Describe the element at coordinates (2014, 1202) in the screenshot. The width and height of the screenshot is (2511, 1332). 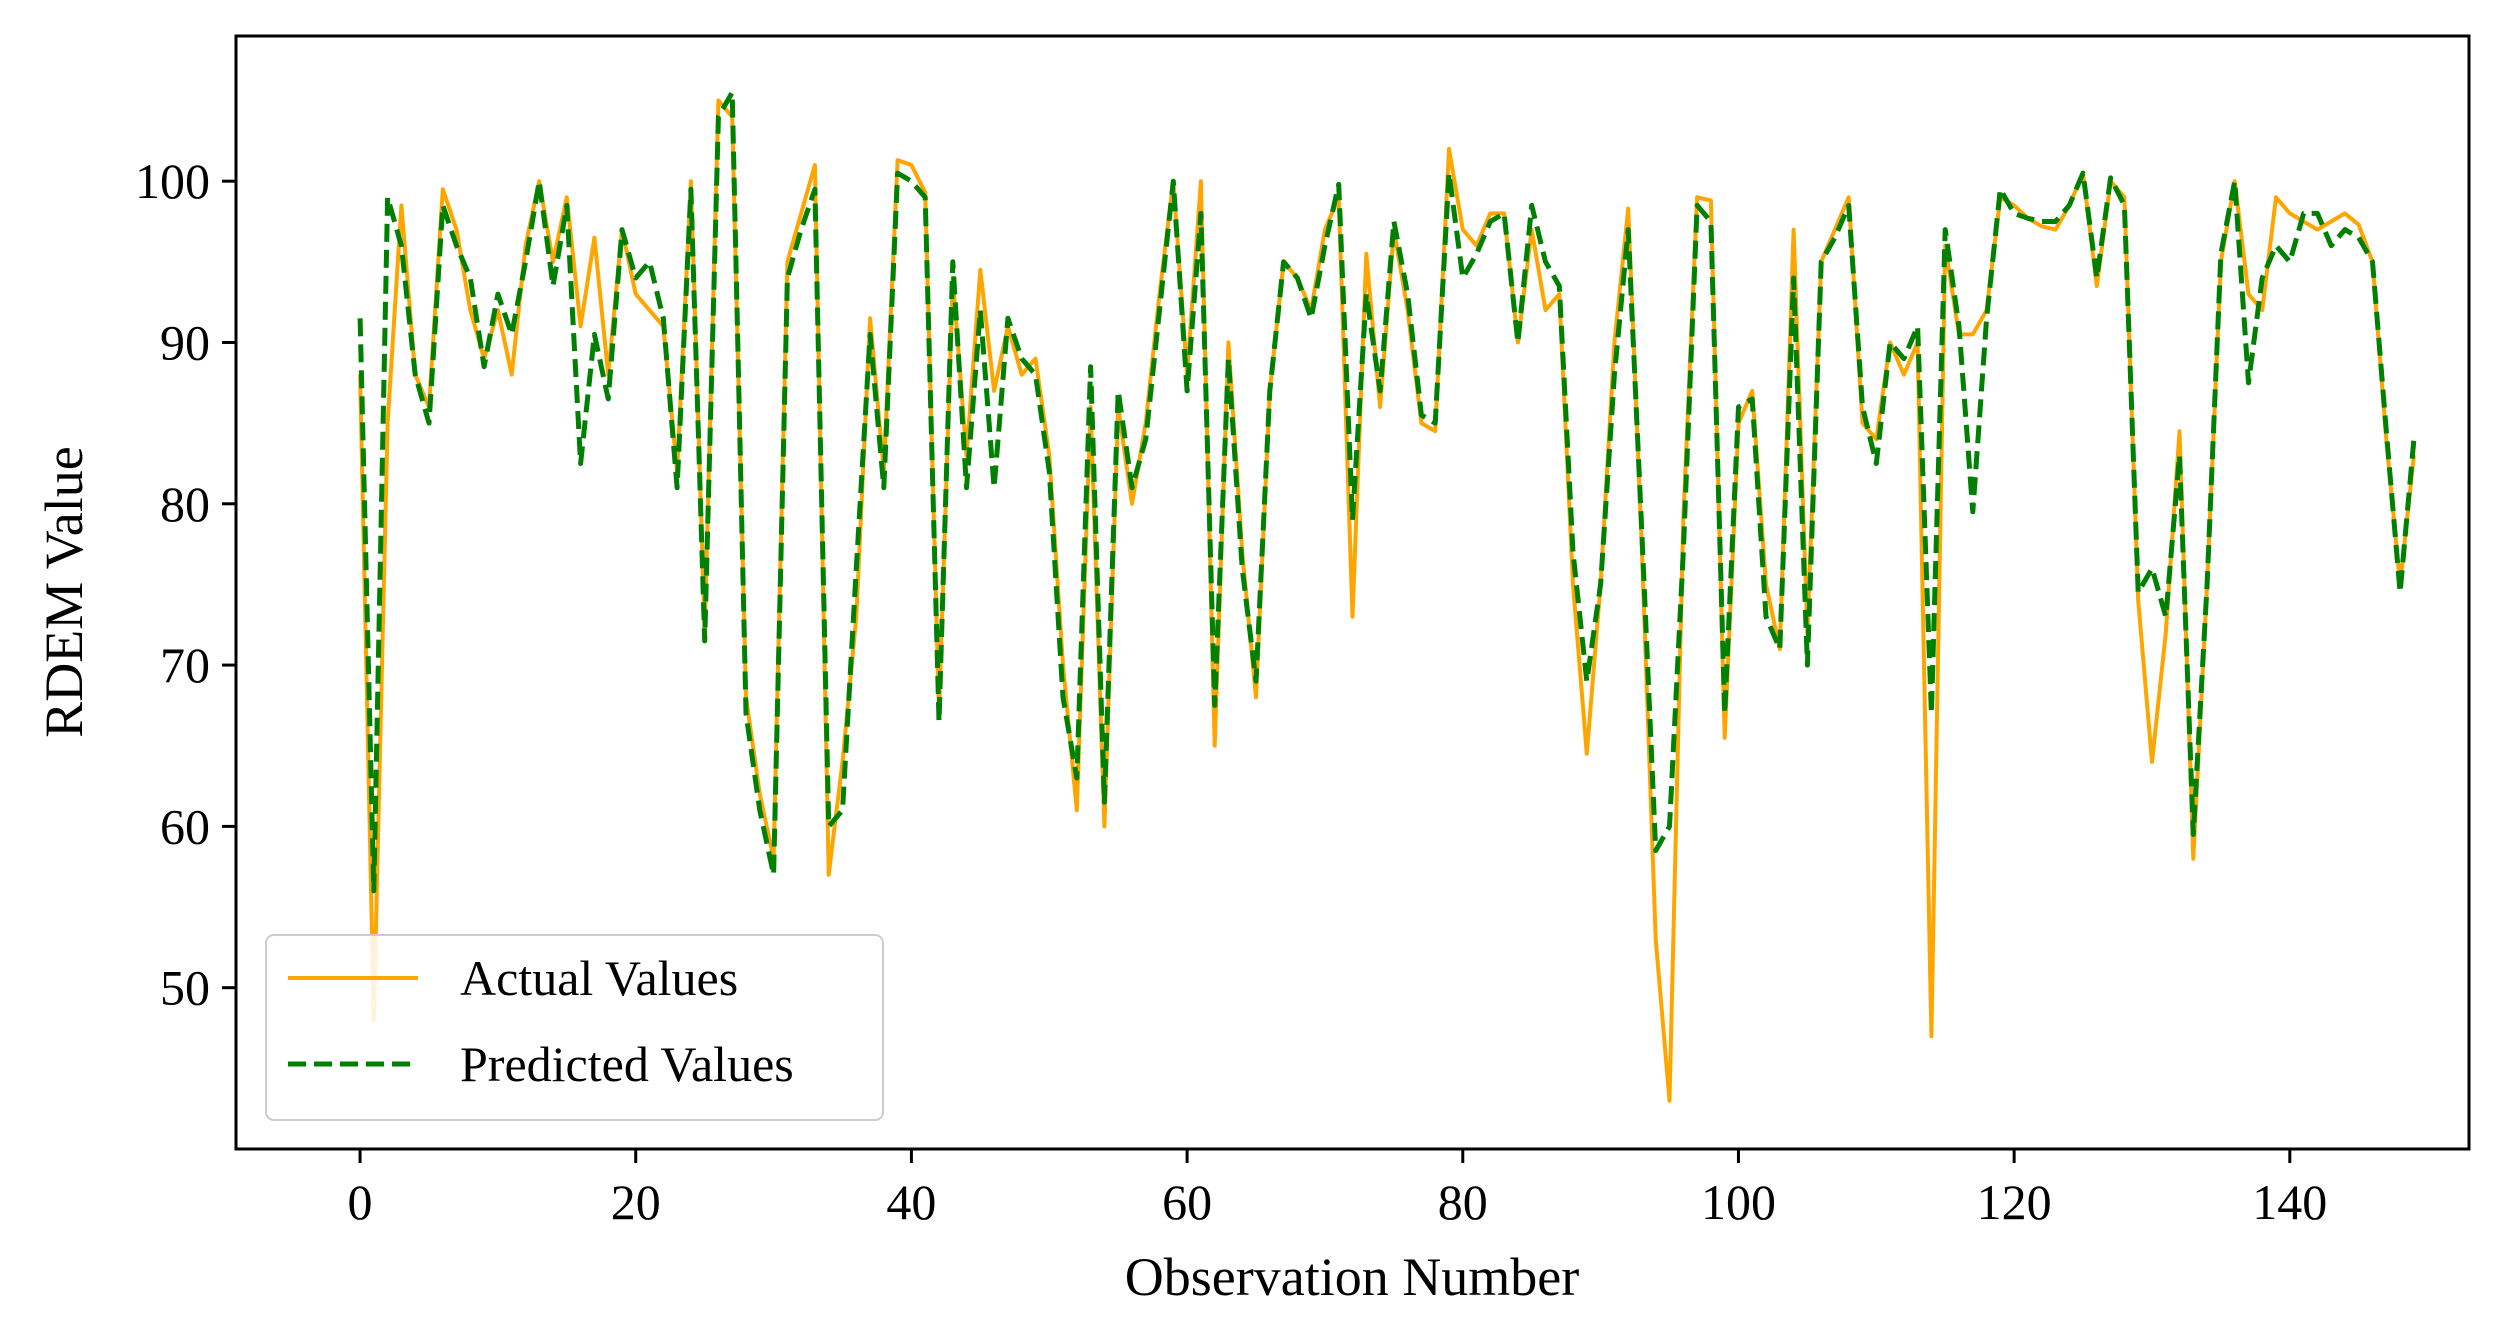
I see `x-tick-label: 120` at that location.